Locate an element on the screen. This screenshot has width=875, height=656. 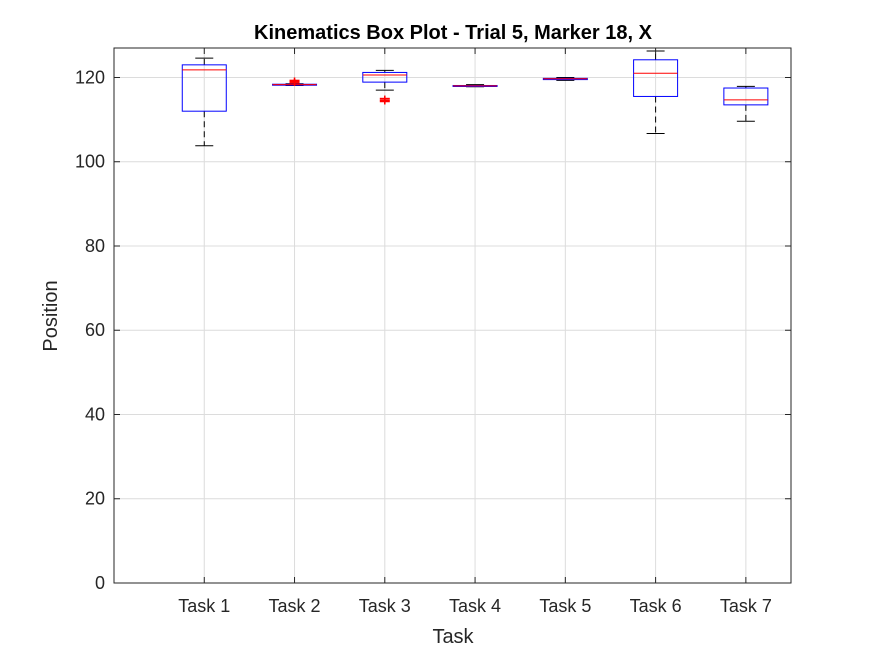
y-tick-label: 120 is located at coordinates (90, 77).